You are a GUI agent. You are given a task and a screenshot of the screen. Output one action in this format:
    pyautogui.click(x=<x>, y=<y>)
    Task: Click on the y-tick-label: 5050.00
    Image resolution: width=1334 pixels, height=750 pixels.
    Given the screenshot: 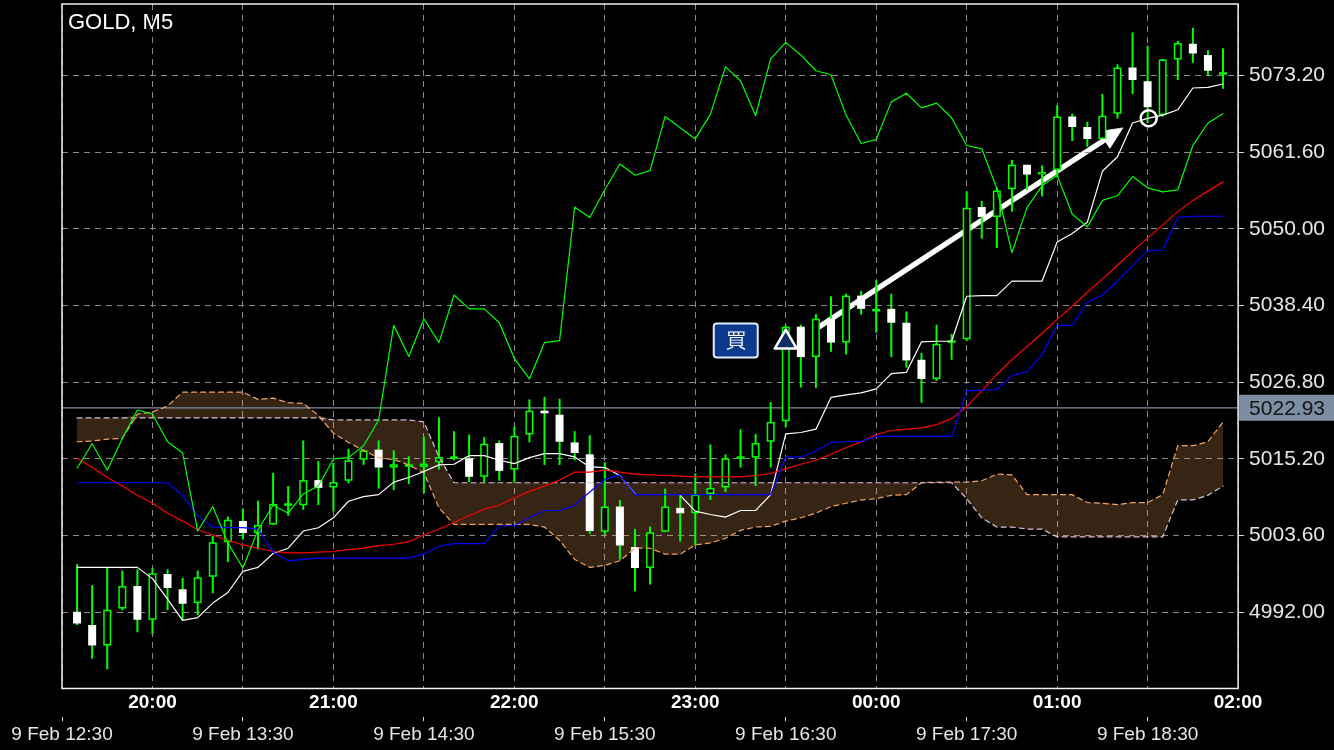 What is the action you would take?
    pyautogui.click(x=1287, y=227)
    